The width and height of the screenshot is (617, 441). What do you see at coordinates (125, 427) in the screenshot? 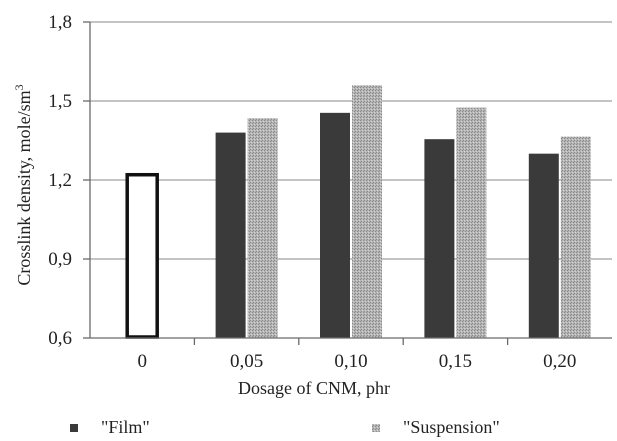
I see `legend-label: "Film"` at bounding box center [125, 427].